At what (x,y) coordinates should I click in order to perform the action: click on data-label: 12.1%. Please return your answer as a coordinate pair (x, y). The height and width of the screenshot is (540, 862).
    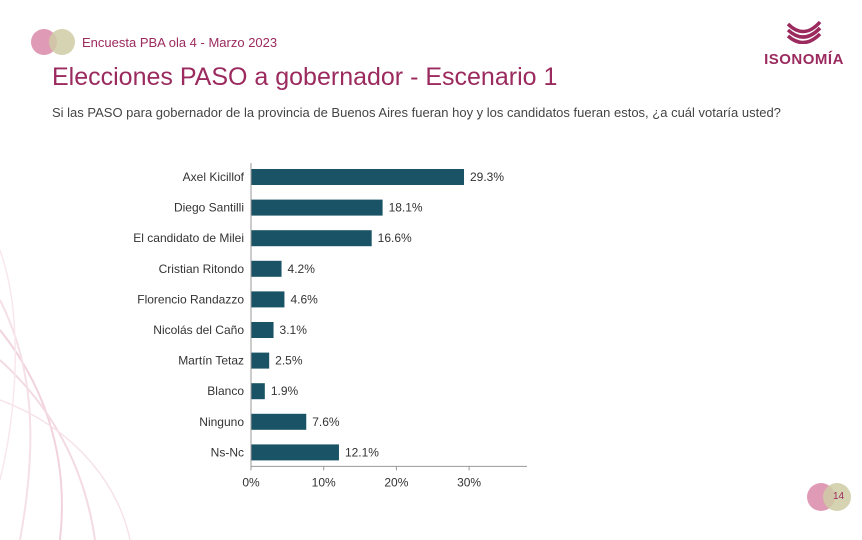
    Looking at the image, I should click on (362, 452).